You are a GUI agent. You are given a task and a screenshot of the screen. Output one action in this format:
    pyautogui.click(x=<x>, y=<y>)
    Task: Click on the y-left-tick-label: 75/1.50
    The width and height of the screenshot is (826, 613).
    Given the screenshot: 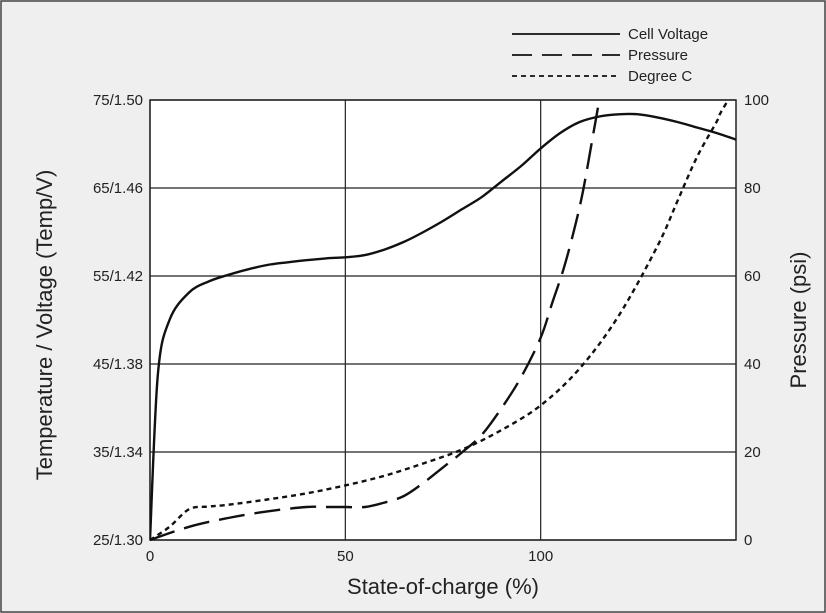 What is the action you would take?
    pyautogui.click(x=118, y=100)
    